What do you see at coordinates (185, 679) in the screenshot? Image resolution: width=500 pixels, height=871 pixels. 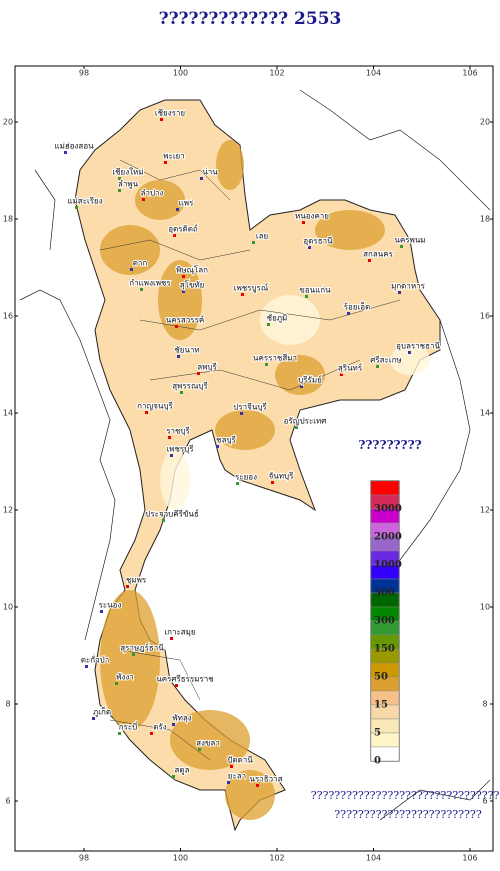 I see `place-label: นครศรีธรรมราช` at bounding box center [185, 679].